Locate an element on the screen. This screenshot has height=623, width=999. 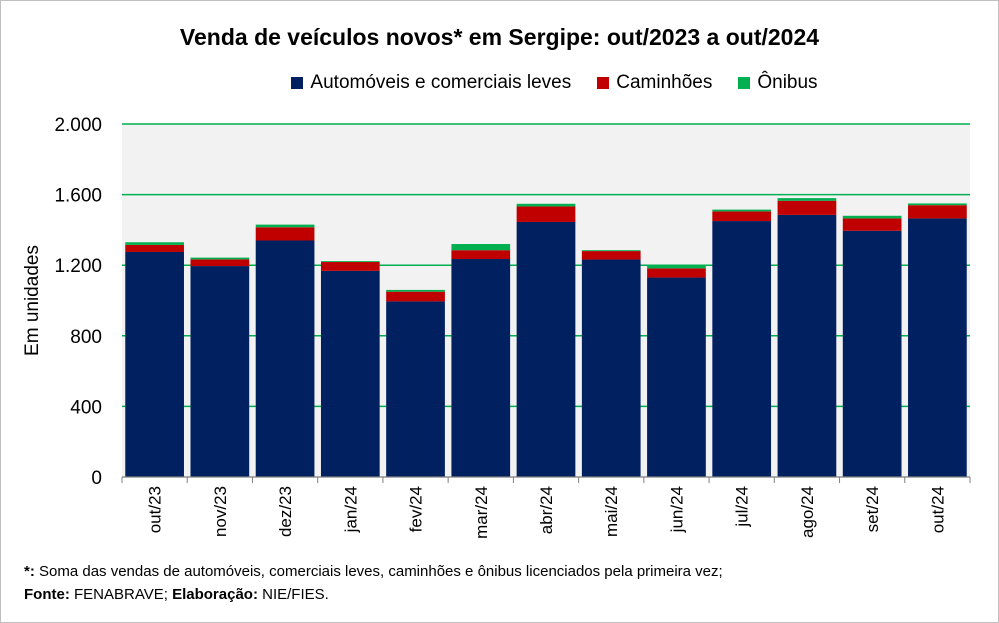
source-text: FENABRAVE; is located at coordinates (121, 594).